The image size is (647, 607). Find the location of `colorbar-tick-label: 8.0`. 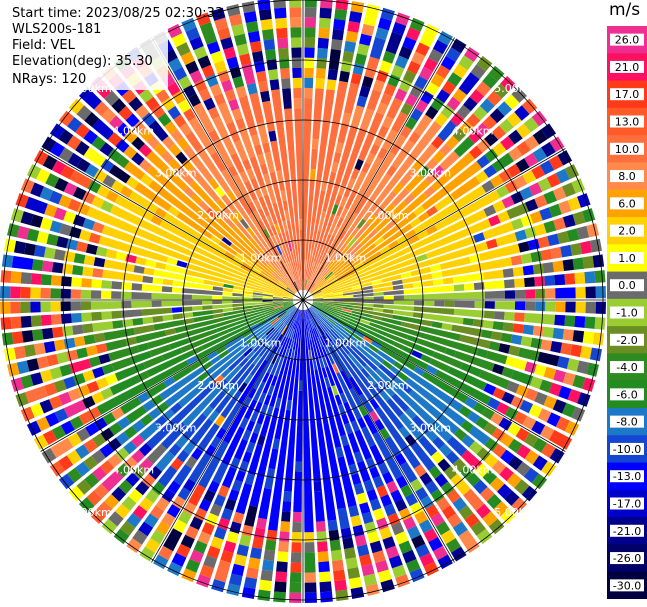

colorbar-tick-label: 8.0 is located at coordinates (627, 176).